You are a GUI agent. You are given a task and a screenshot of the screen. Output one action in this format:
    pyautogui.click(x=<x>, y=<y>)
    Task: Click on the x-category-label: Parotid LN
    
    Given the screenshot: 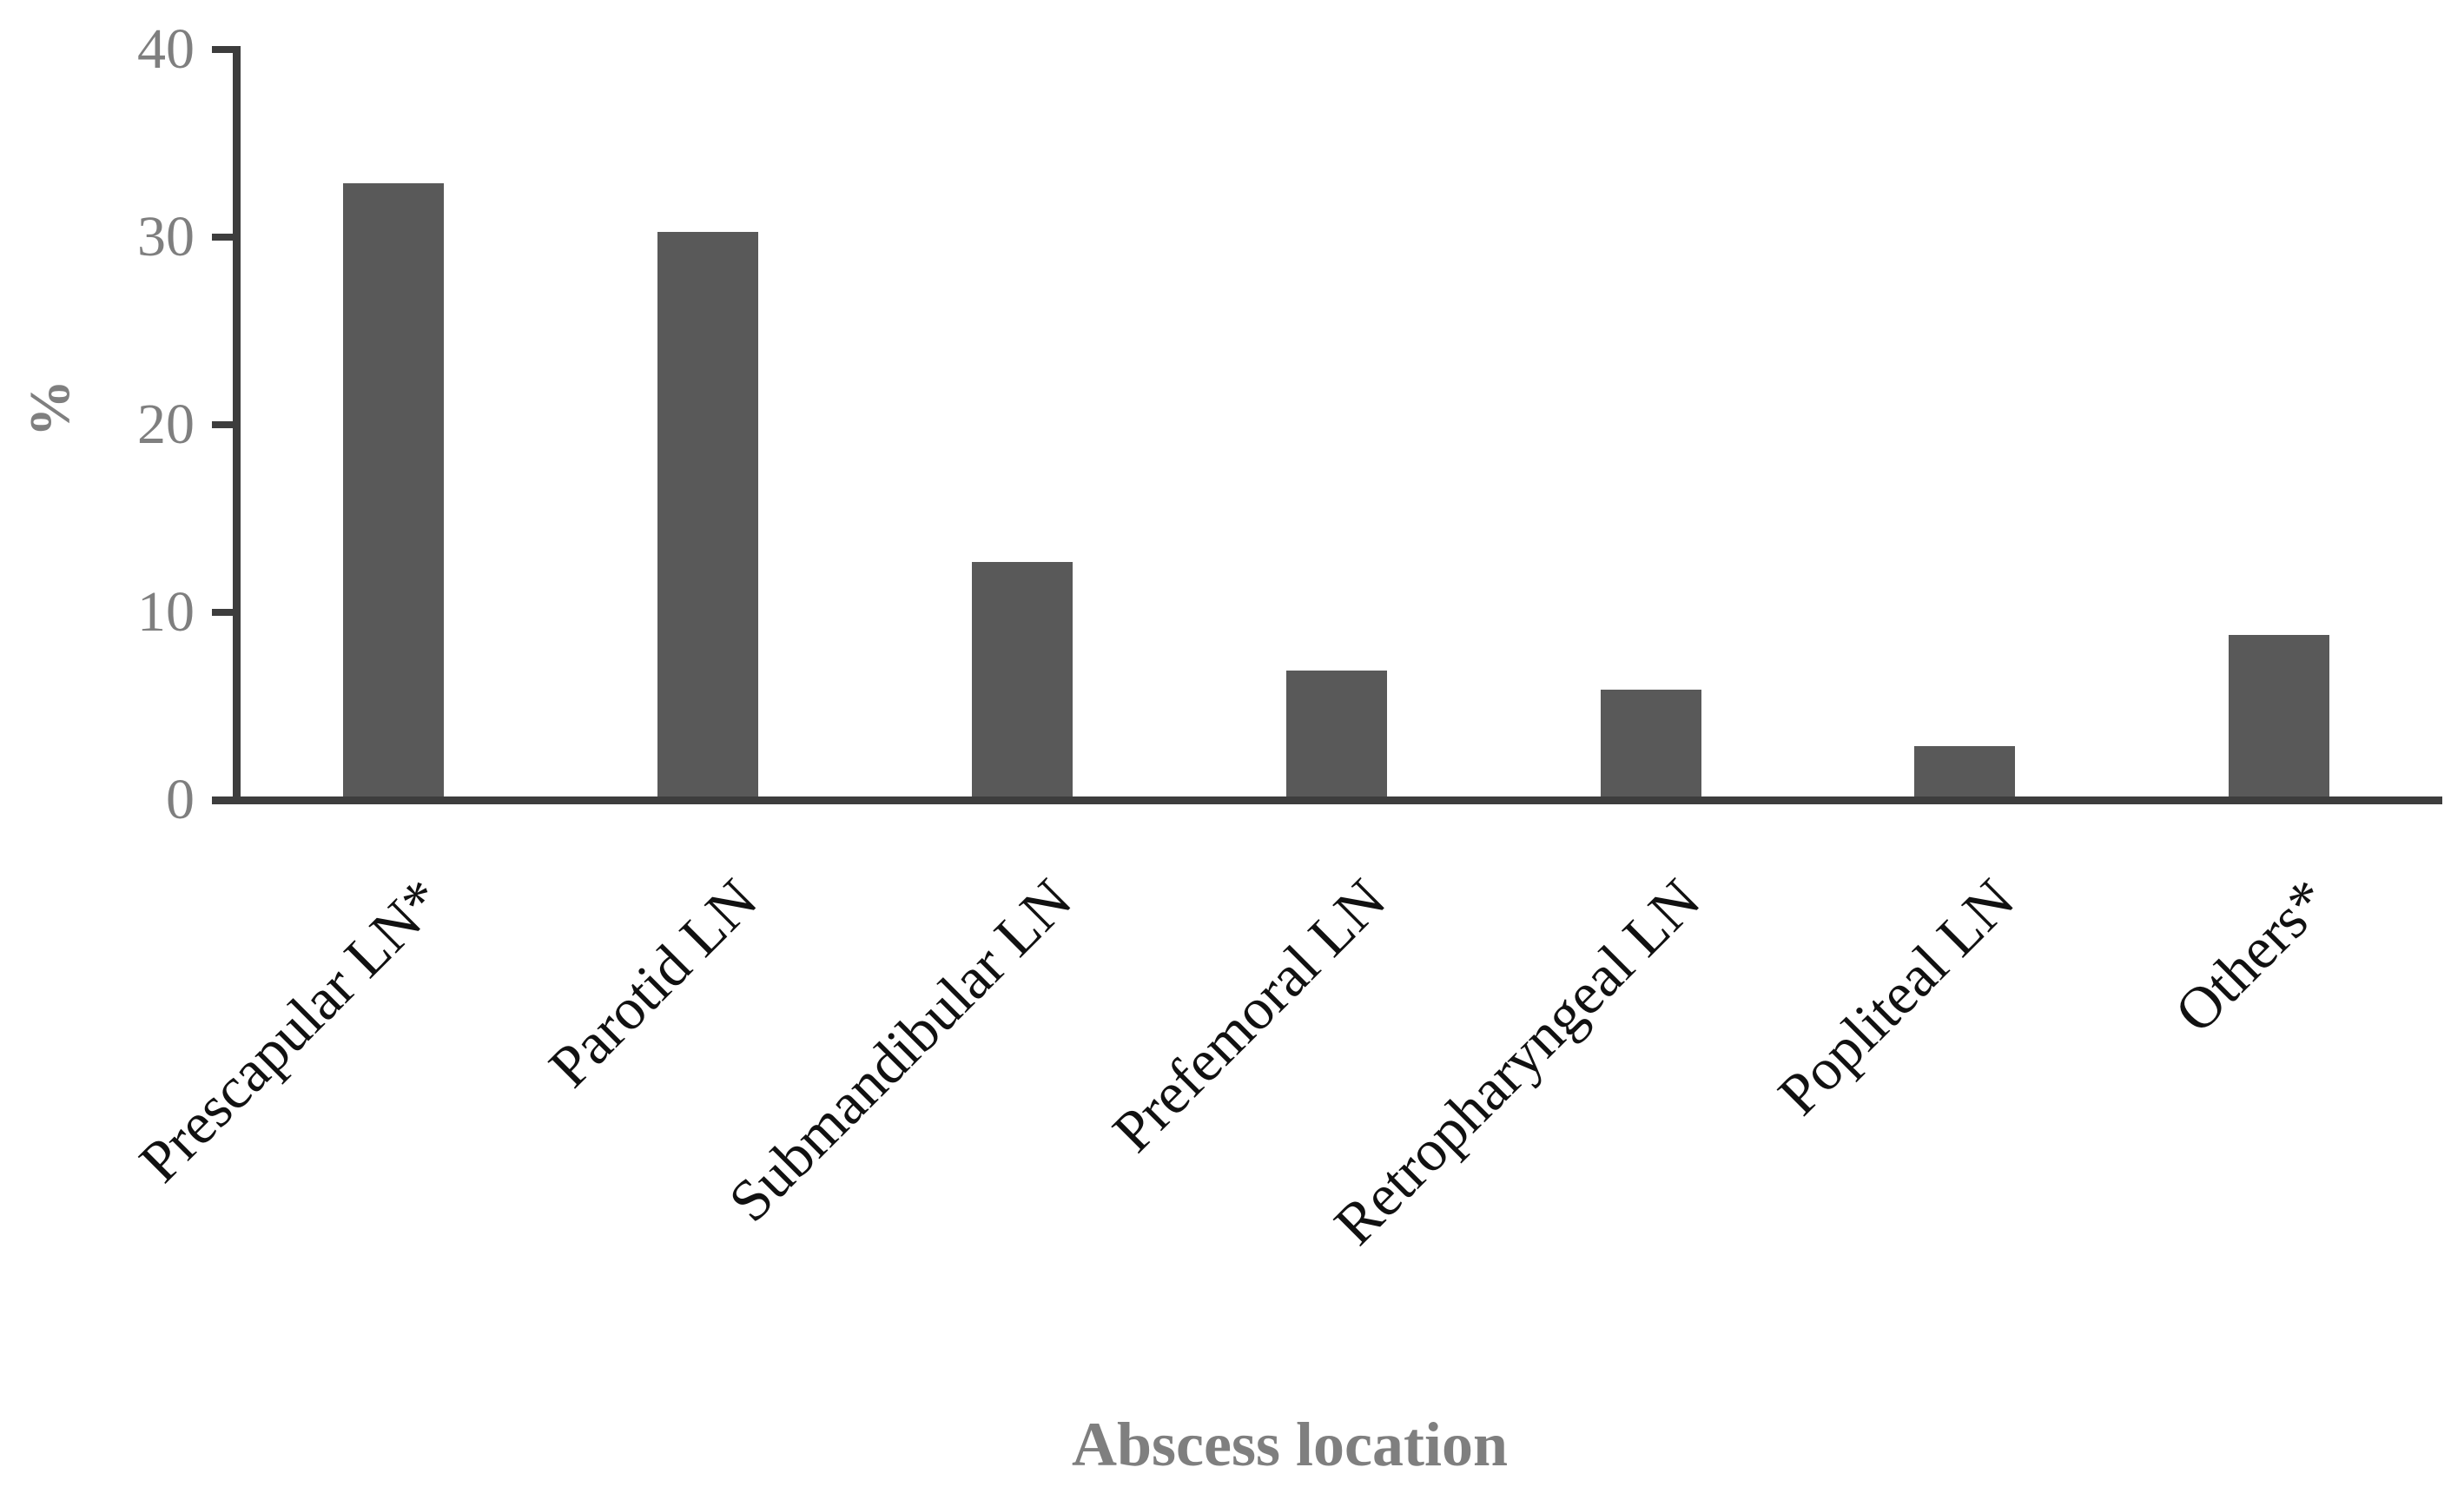 What is the action you would take?
    pyautogui.click(x=653, y=983)
    